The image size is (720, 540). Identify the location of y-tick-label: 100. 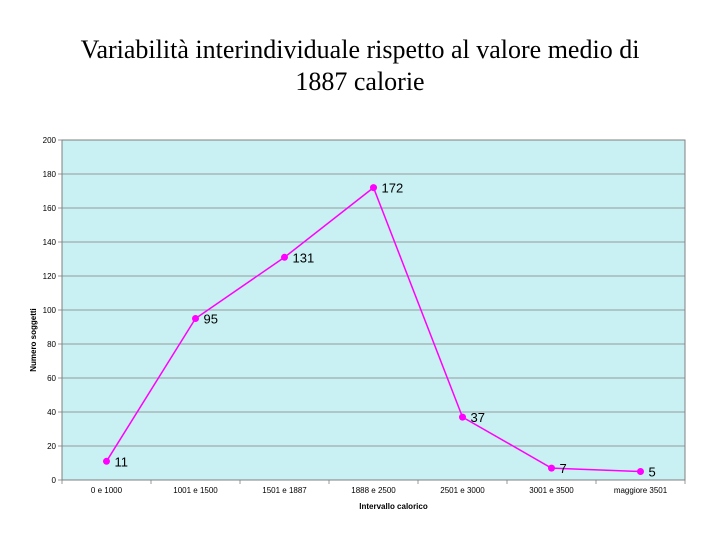
(50, 310).